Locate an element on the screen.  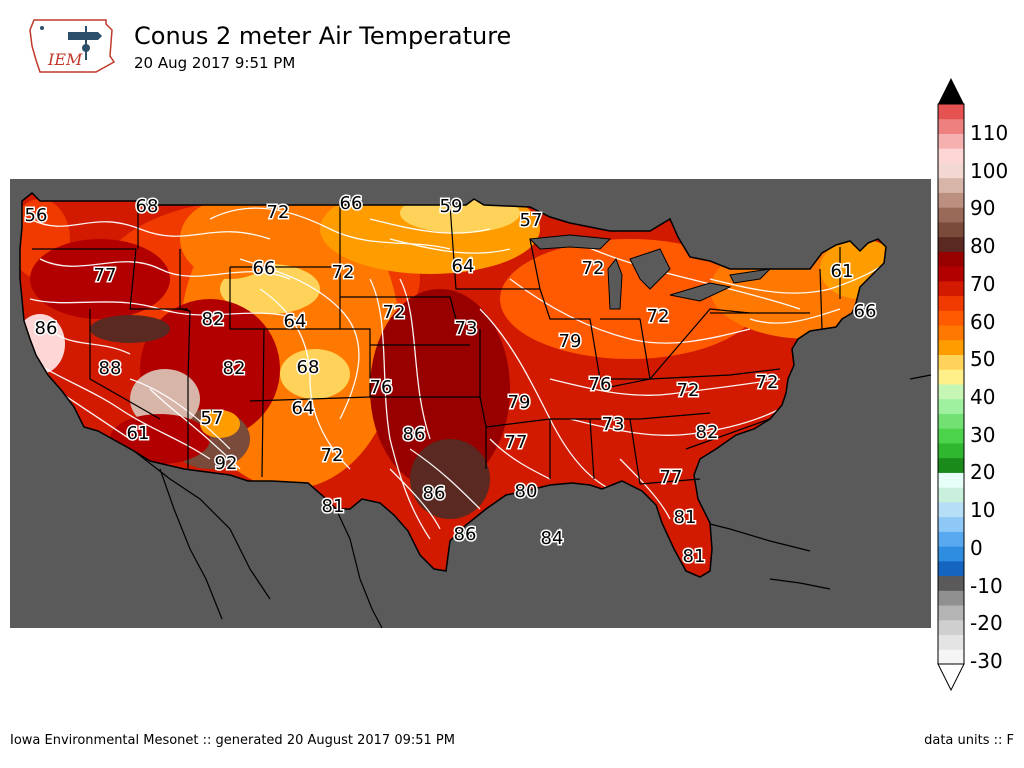
map-label: 80 is located at coordinates (526, 491).